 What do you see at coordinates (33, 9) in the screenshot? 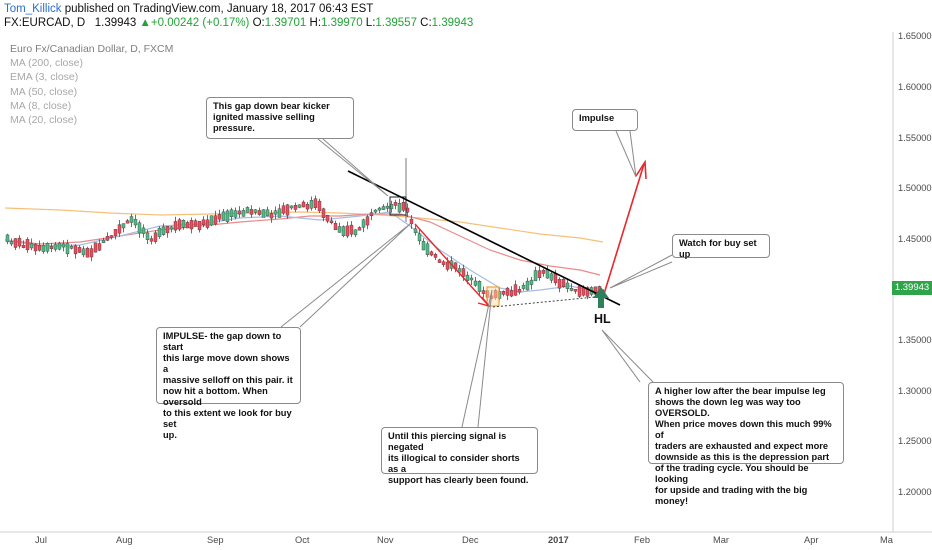
I see `author-link: Tom_Killick` at bounding box center [33, 9].